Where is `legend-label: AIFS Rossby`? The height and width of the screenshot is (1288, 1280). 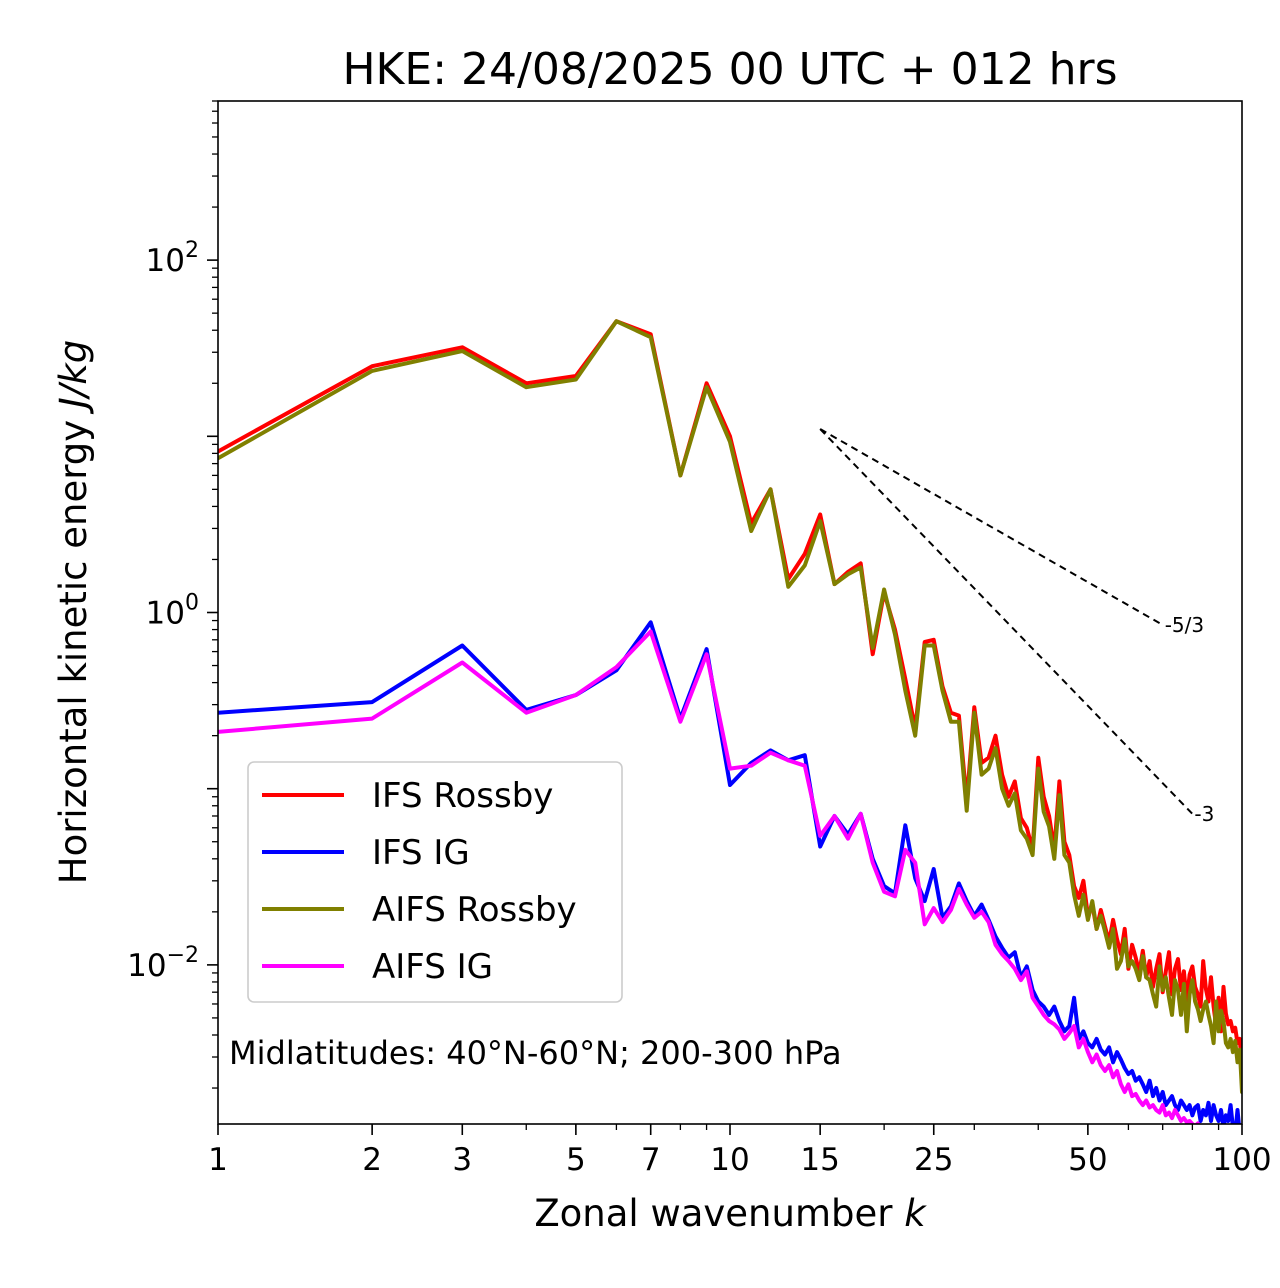 legend-label: AIFS Rossby is located at coordinates (474, 910).